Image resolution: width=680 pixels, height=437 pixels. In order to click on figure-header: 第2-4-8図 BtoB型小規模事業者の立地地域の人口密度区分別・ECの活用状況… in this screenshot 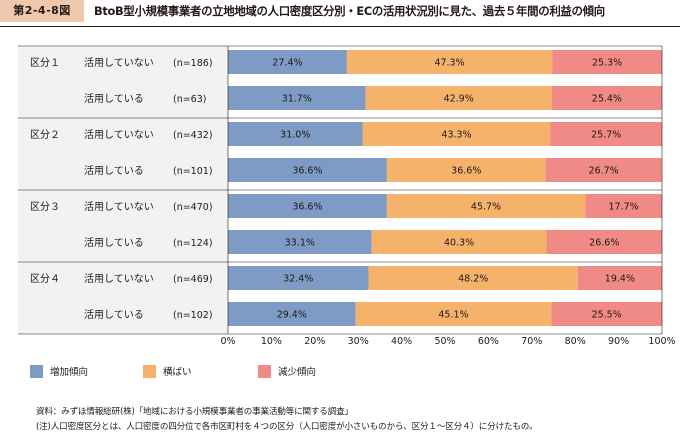, I will do `click(340, 14)`.